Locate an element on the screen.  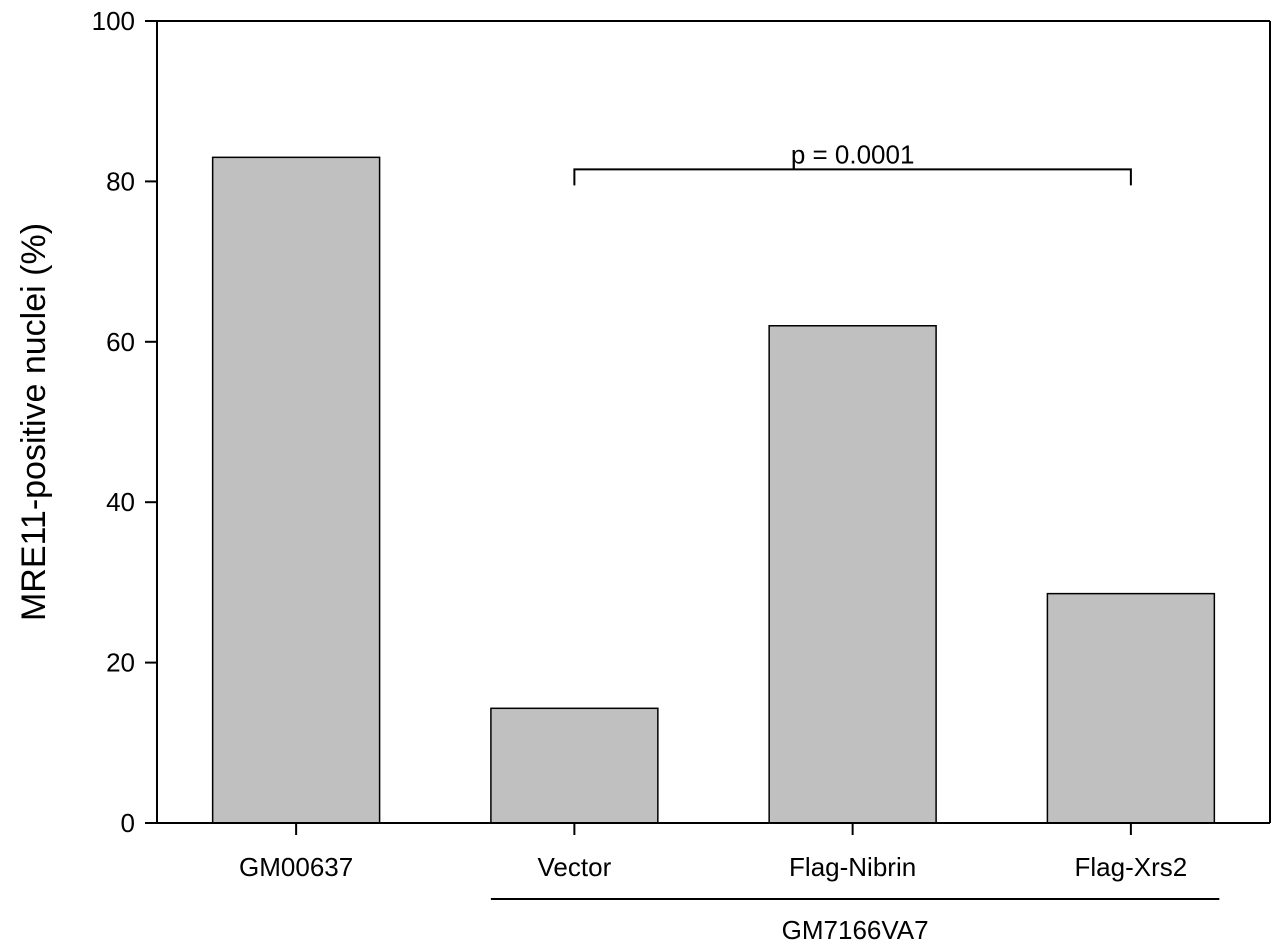
bar-vector is located at coordinates (574, 765).